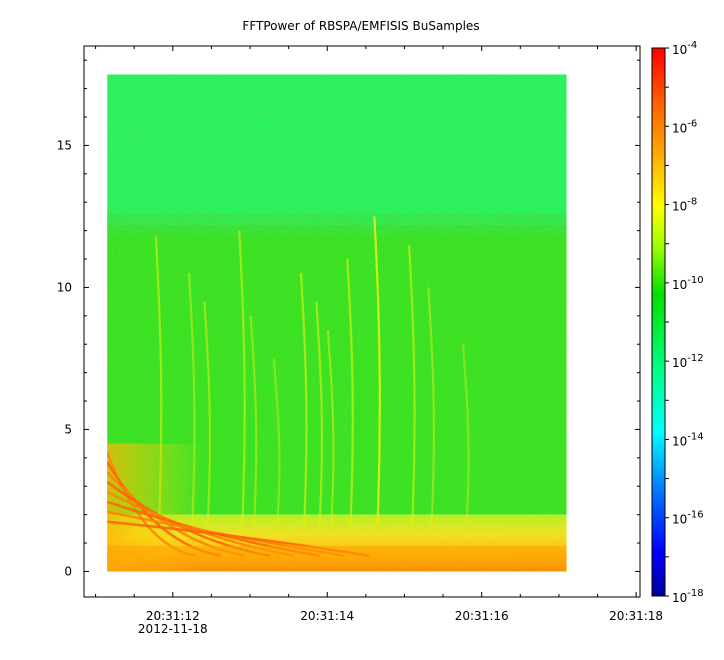 Image resolution: width=724 pixels, height=660 pixels. What do you see at coordinates (64, 145) in the screenshot?
I see `y-tick-label: 15` at bounding box center [64, 145].